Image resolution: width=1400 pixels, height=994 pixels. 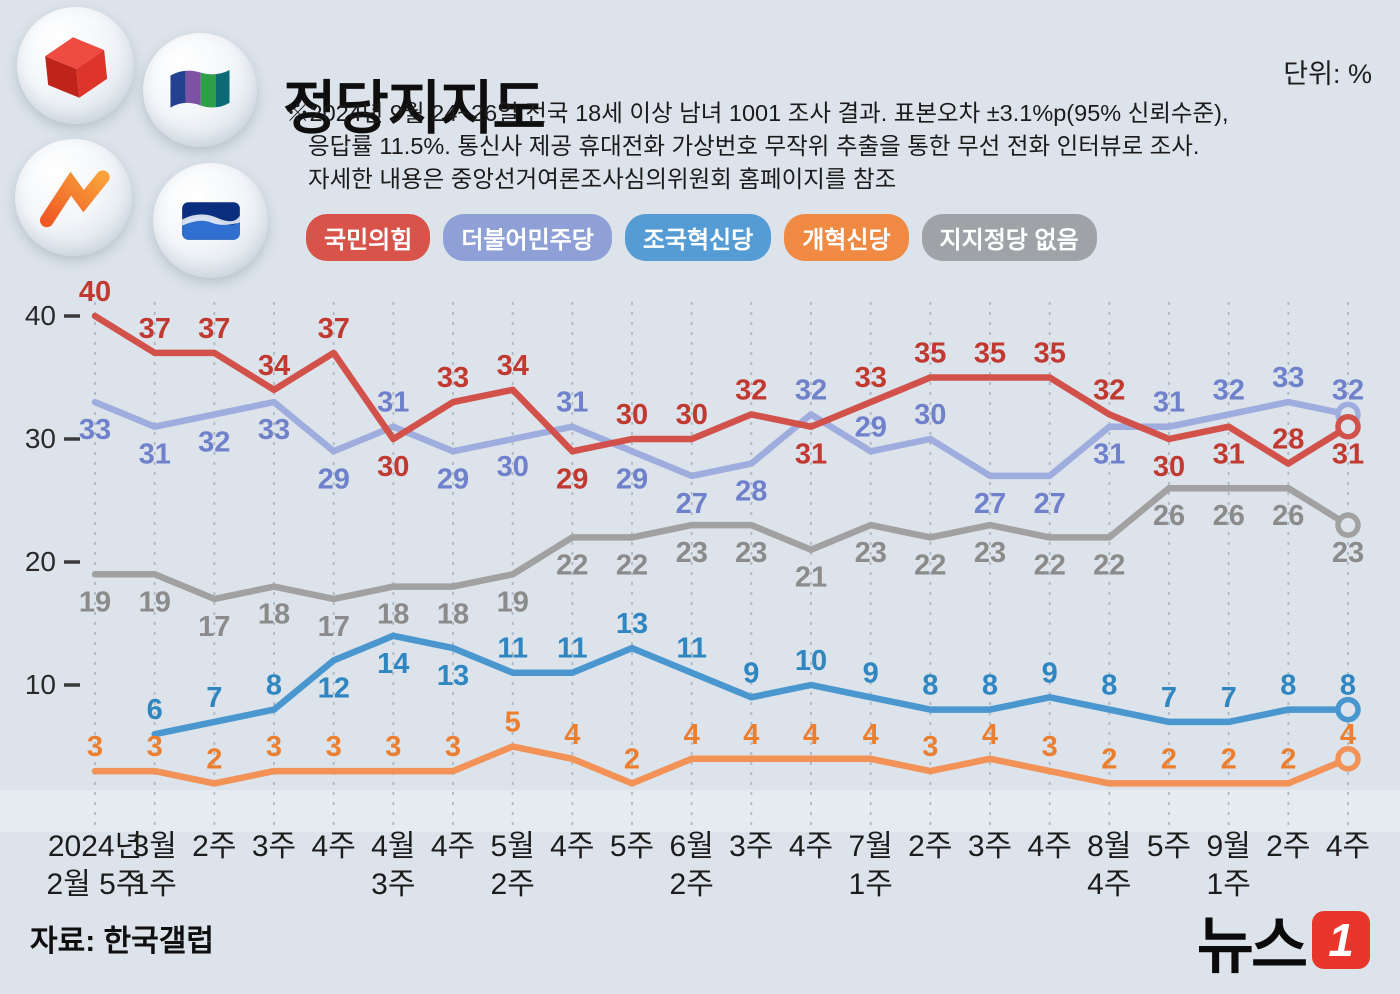 I want to click on legend-label: 개혁신당, so click(x=846, y=240).